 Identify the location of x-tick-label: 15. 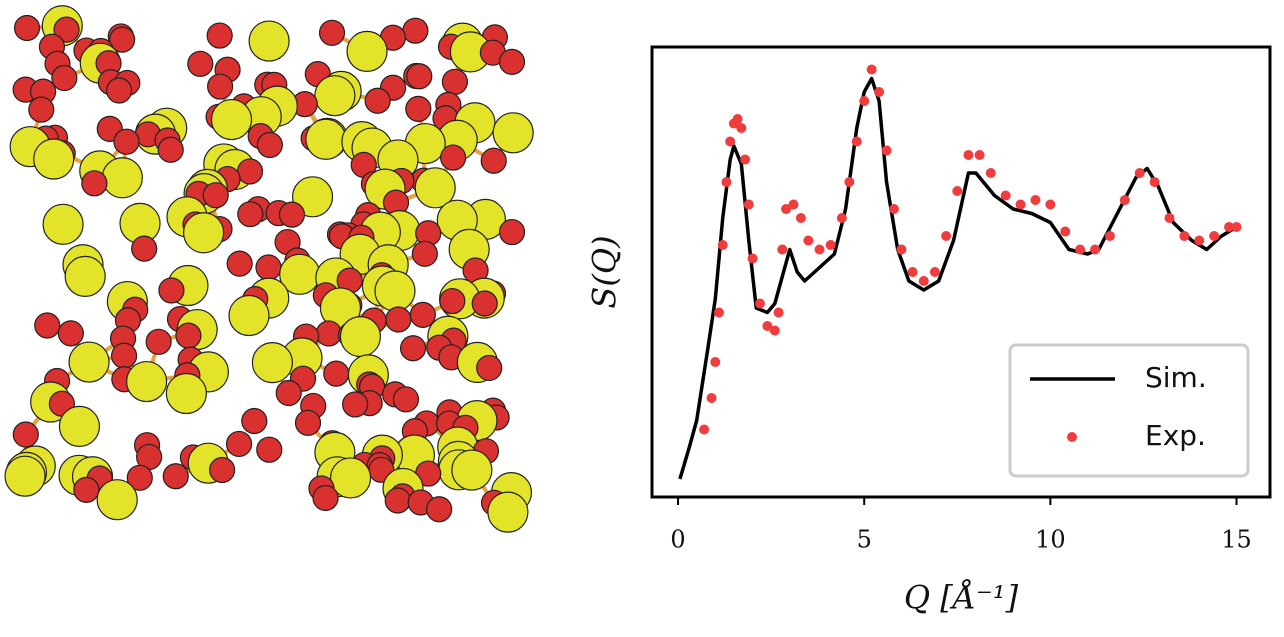
(1236, 540).